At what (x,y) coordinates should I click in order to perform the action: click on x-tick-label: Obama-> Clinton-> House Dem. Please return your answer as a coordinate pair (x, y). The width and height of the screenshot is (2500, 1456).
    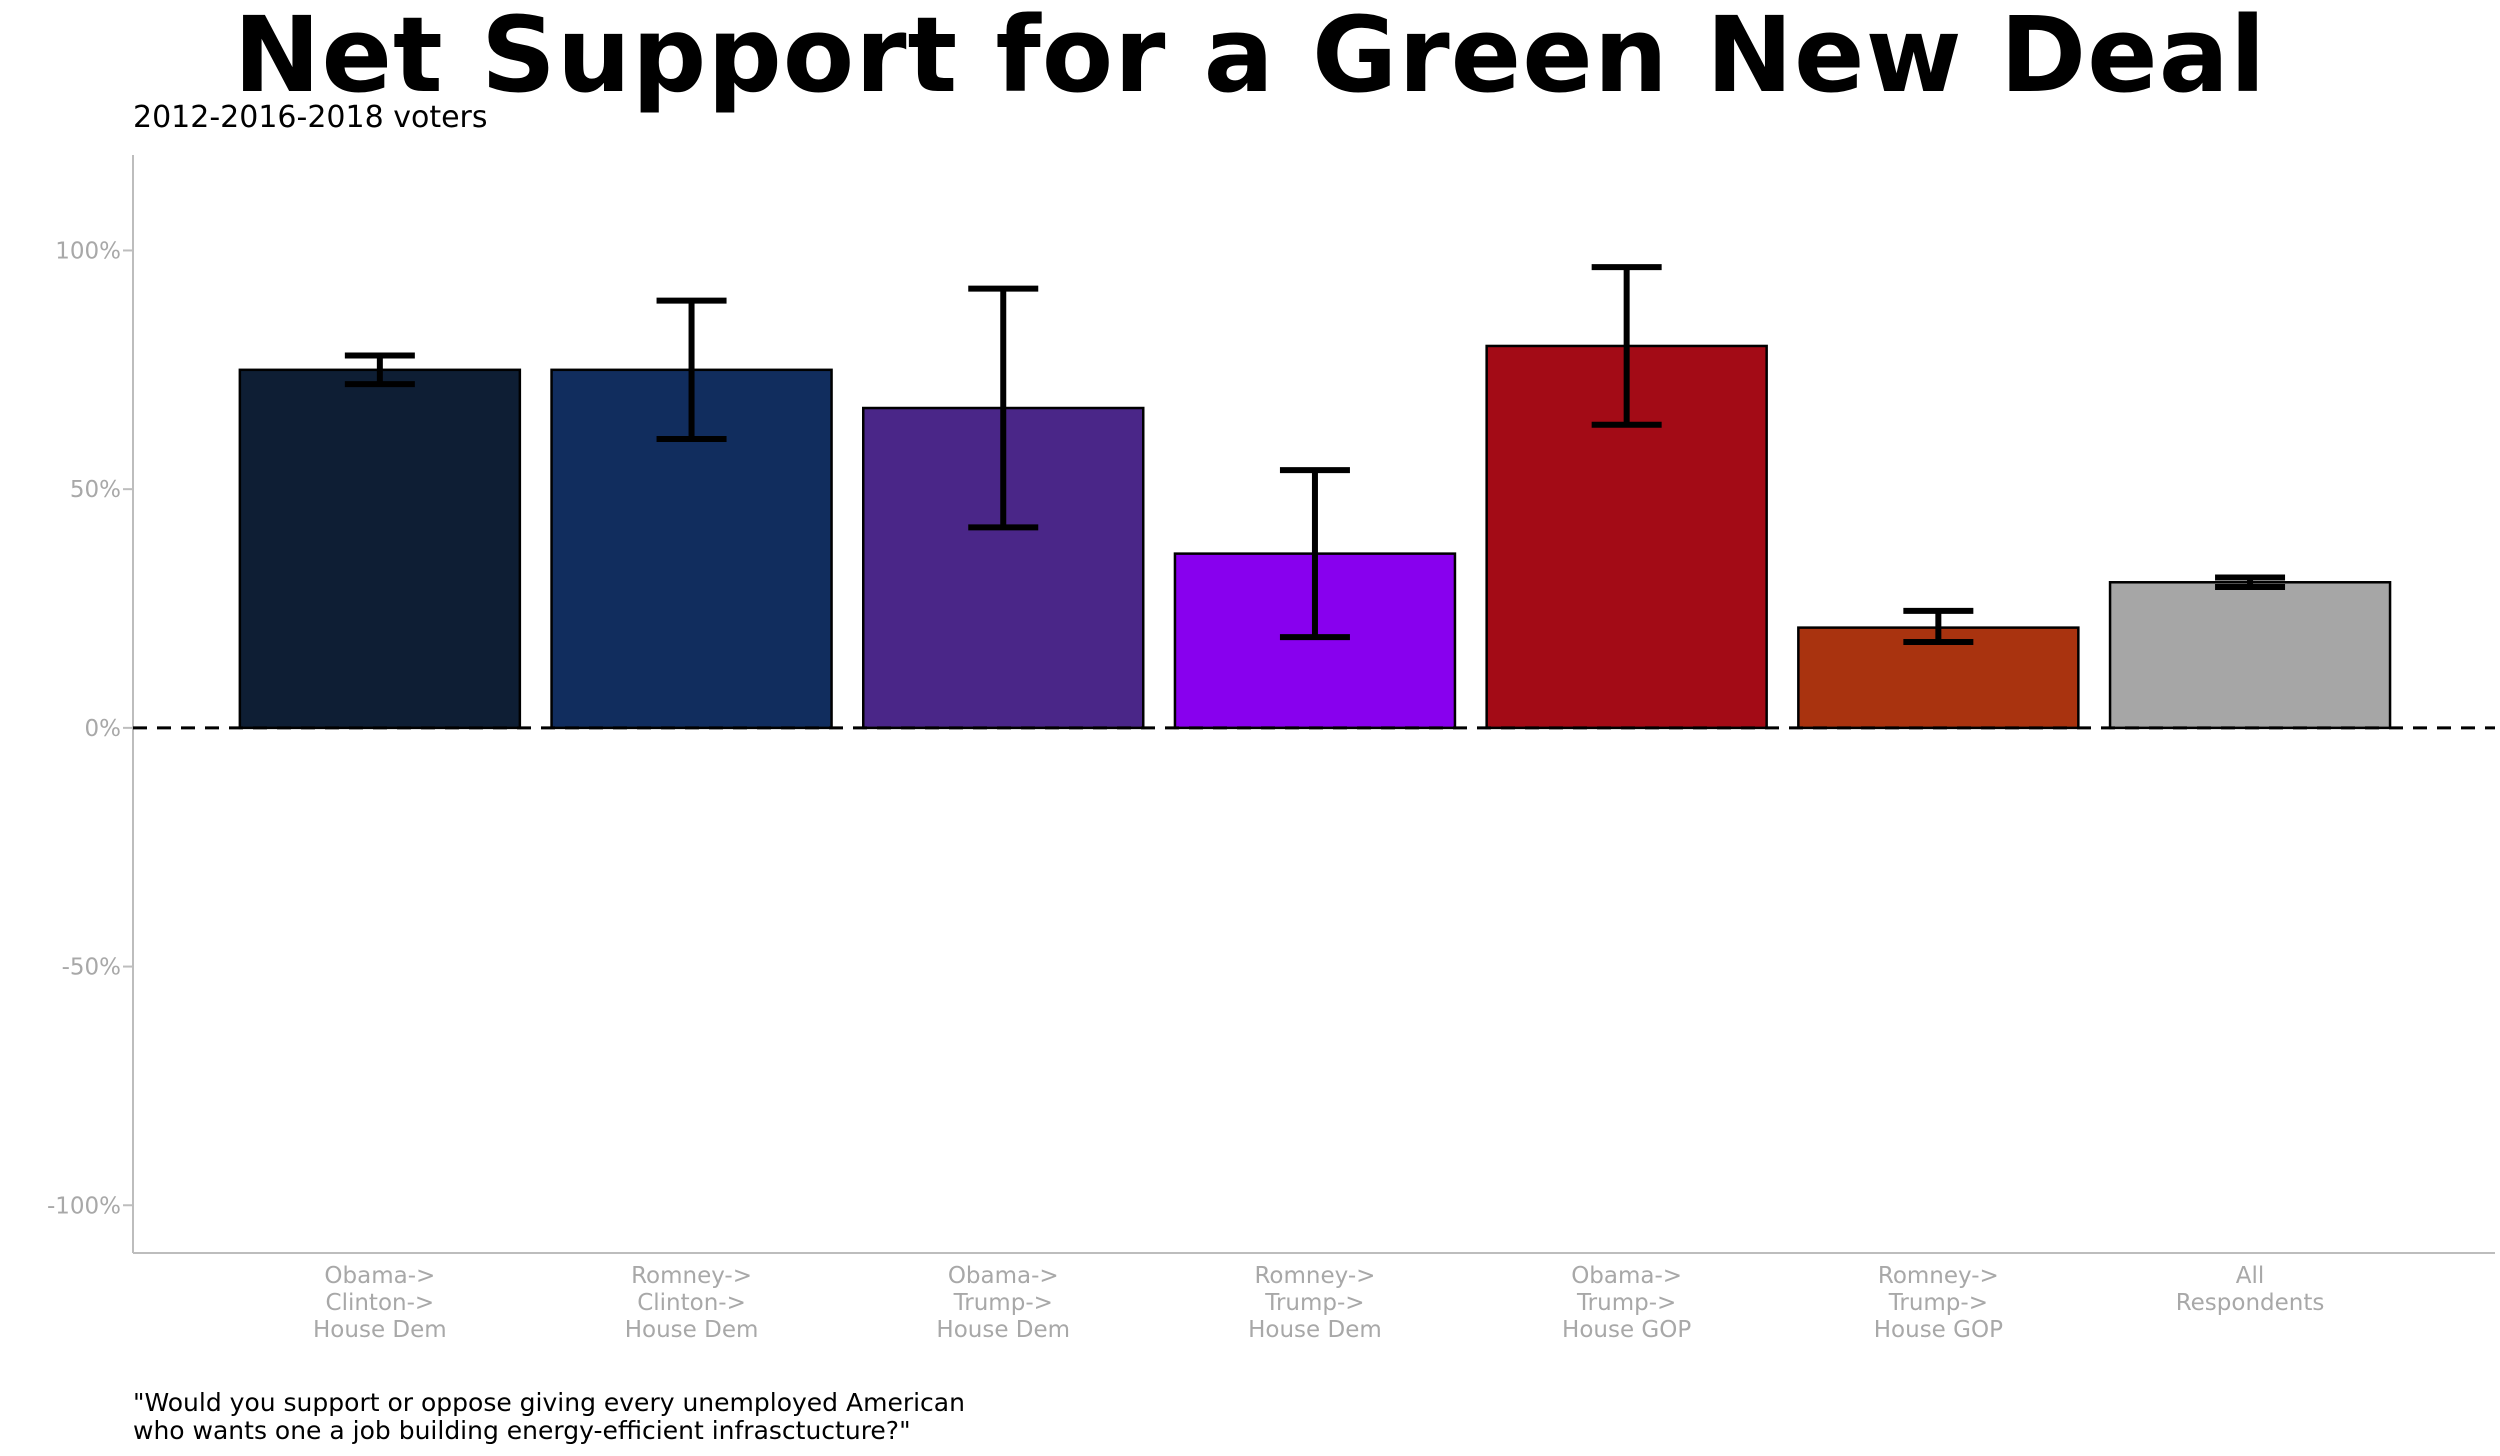
    Looking at the image, I should click on (380, 1303).